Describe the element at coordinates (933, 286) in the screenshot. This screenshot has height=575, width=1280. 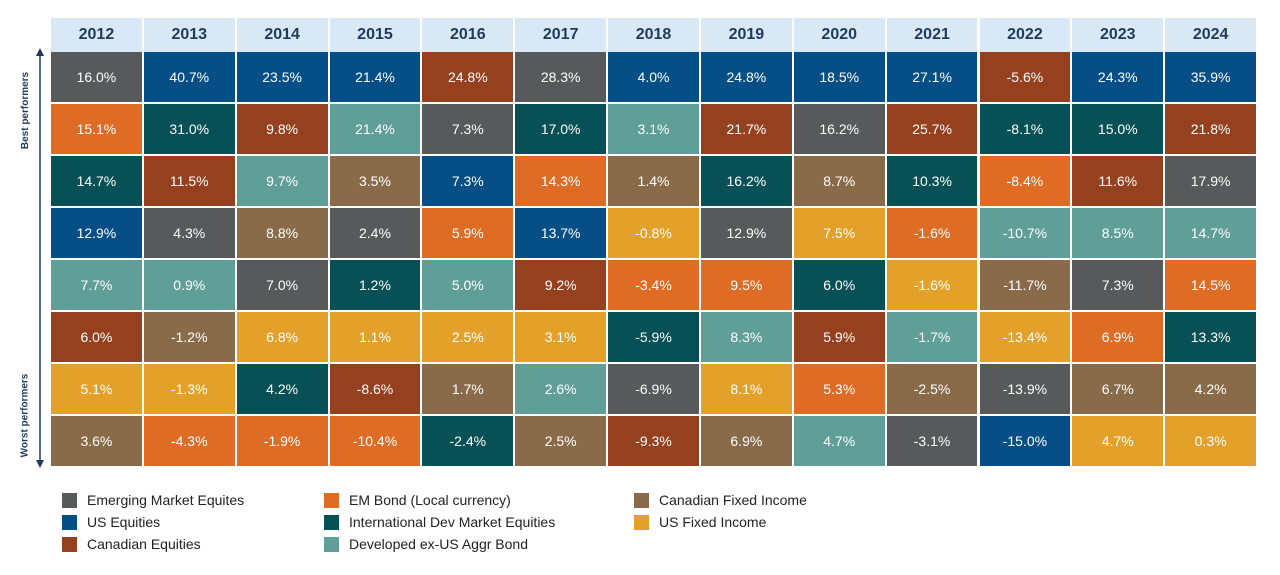
I see `return-cell-us_fi: -1.6%` at that location.